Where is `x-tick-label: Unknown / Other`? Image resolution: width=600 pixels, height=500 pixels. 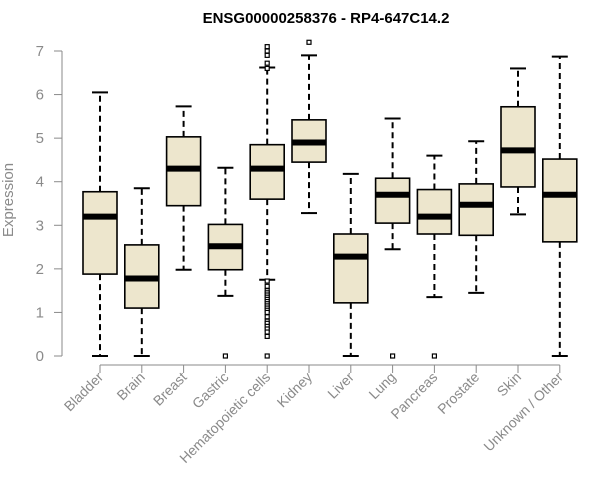
x-tick-label: Unknown / Other is located at coordinates (523, 412).